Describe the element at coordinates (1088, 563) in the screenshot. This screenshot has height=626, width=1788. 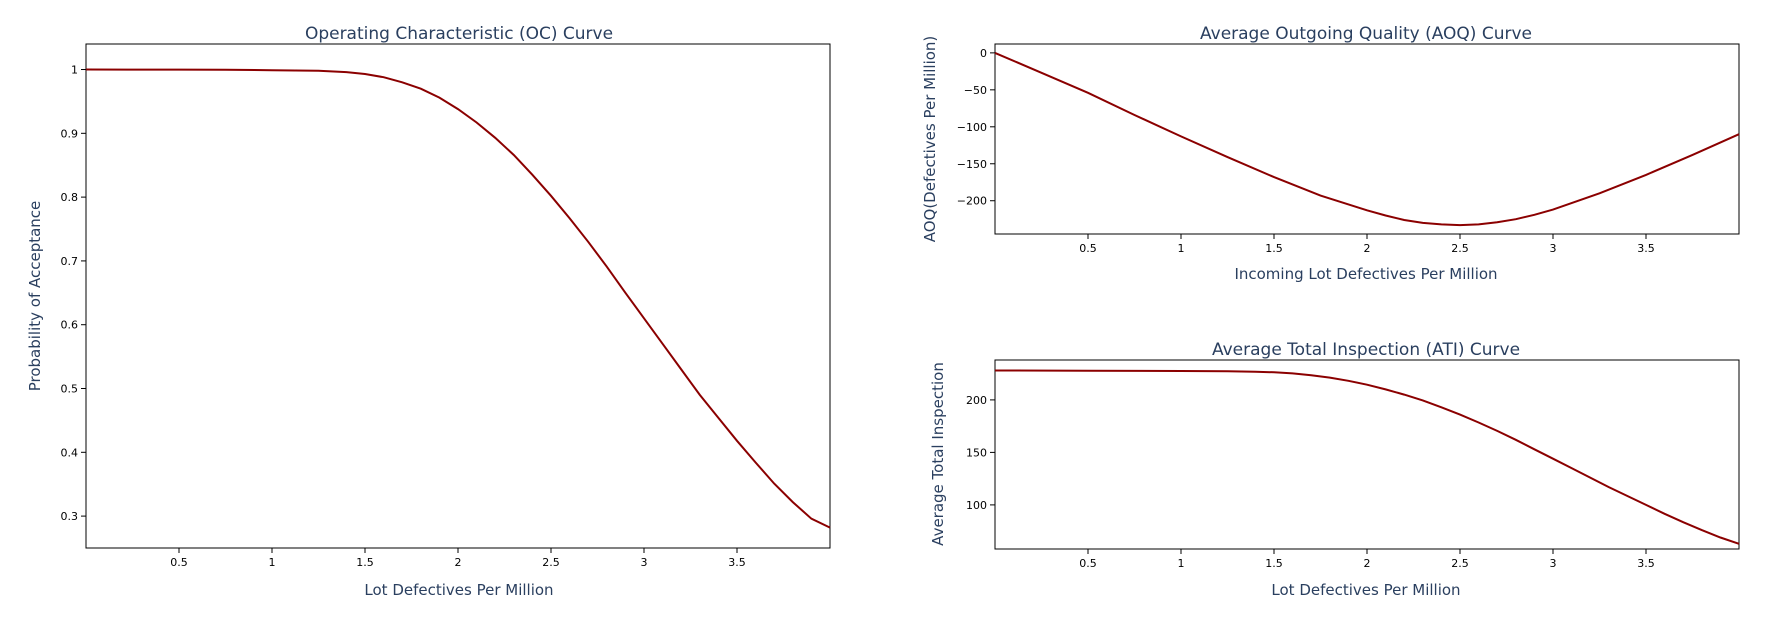
I see `ati-x-tick-label: 0.5` at that location.